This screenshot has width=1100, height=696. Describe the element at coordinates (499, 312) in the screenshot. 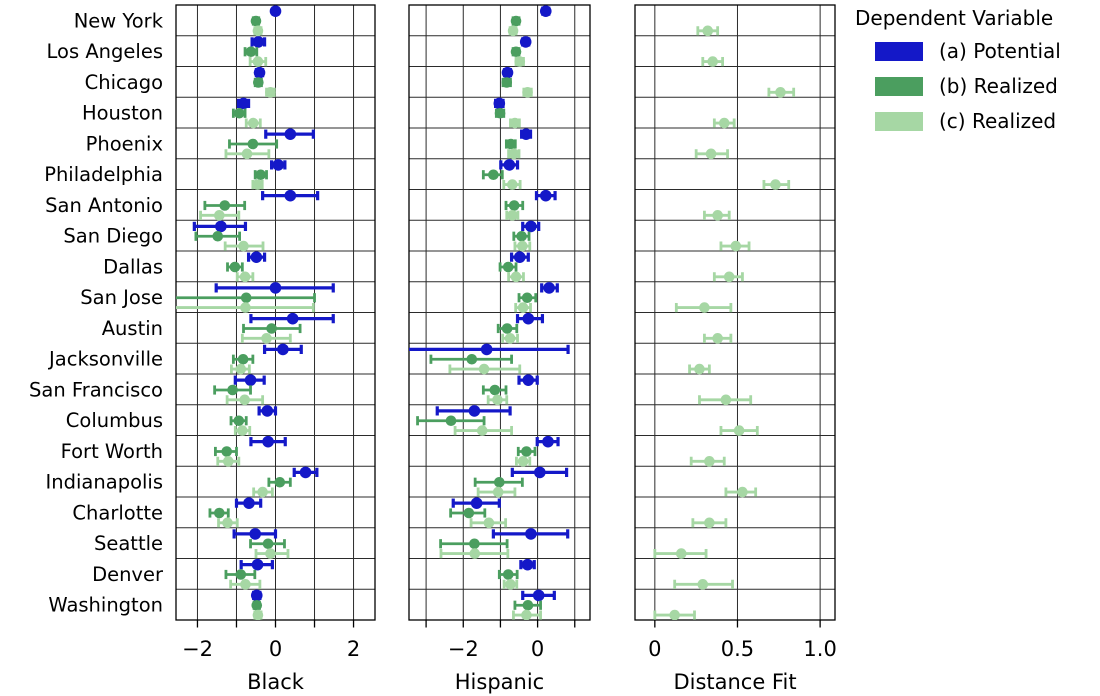

I see `panel-spine` at that location.